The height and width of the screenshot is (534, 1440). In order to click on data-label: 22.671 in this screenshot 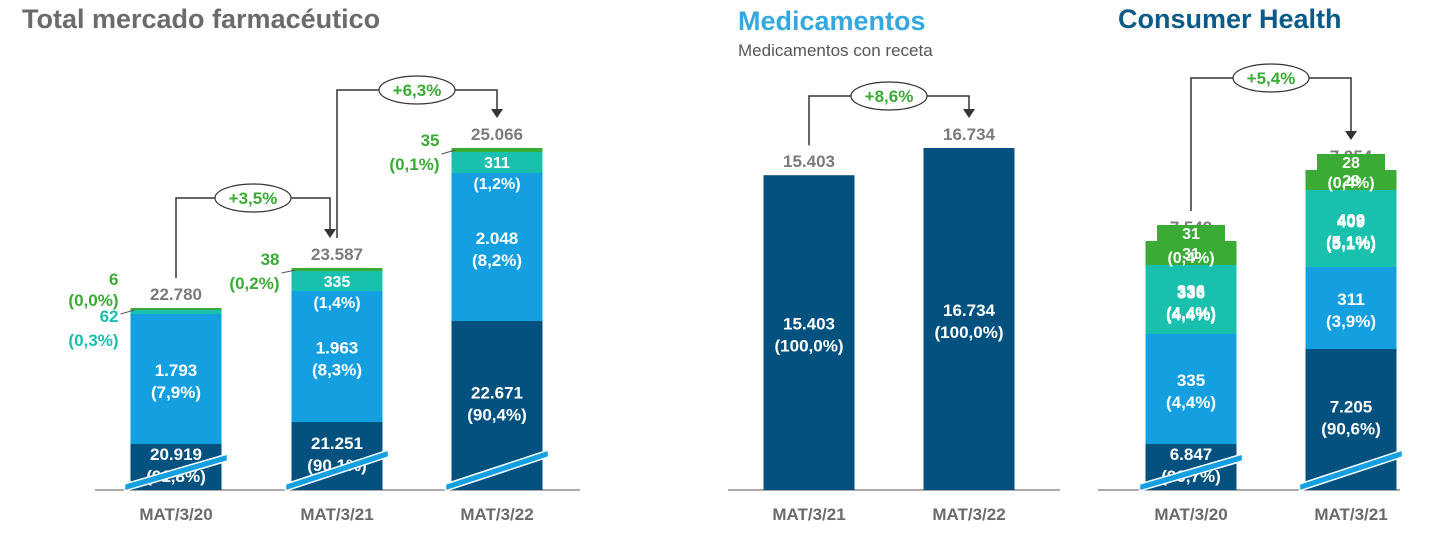, I will do `click(497, 393)`.